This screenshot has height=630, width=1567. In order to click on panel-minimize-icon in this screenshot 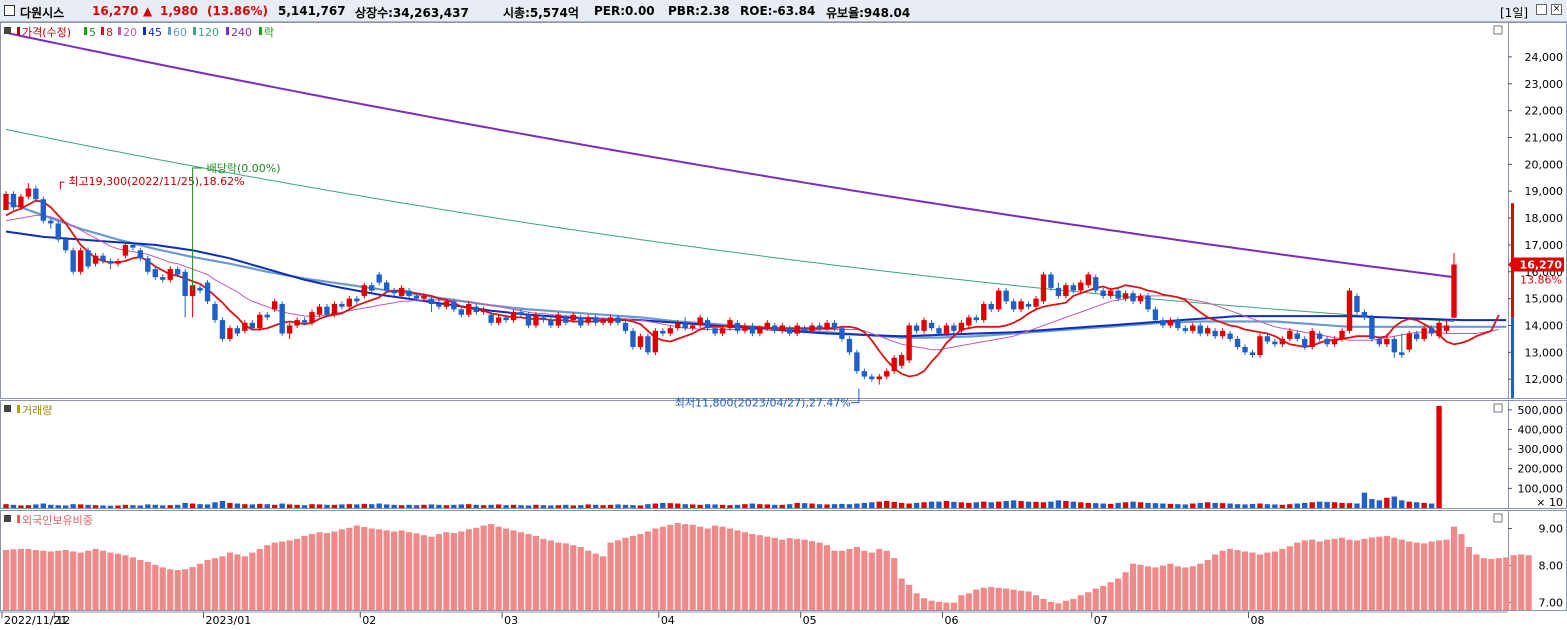, I will do `click(1498, 408)`.